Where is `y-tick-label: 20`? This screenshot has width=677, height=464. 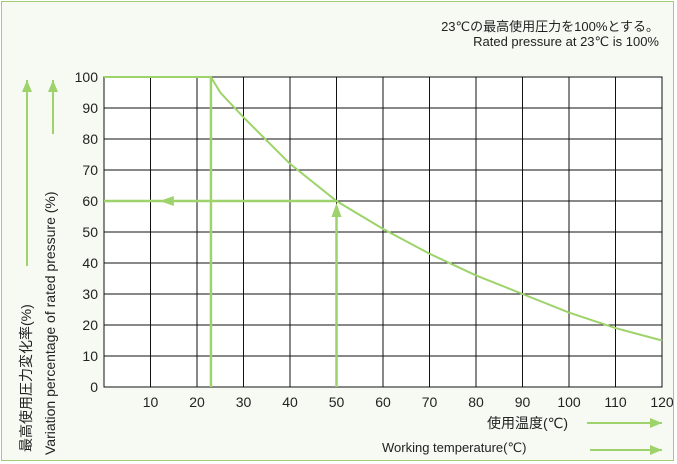 y-tick-label: 20 is located at coordinates (90, 325).